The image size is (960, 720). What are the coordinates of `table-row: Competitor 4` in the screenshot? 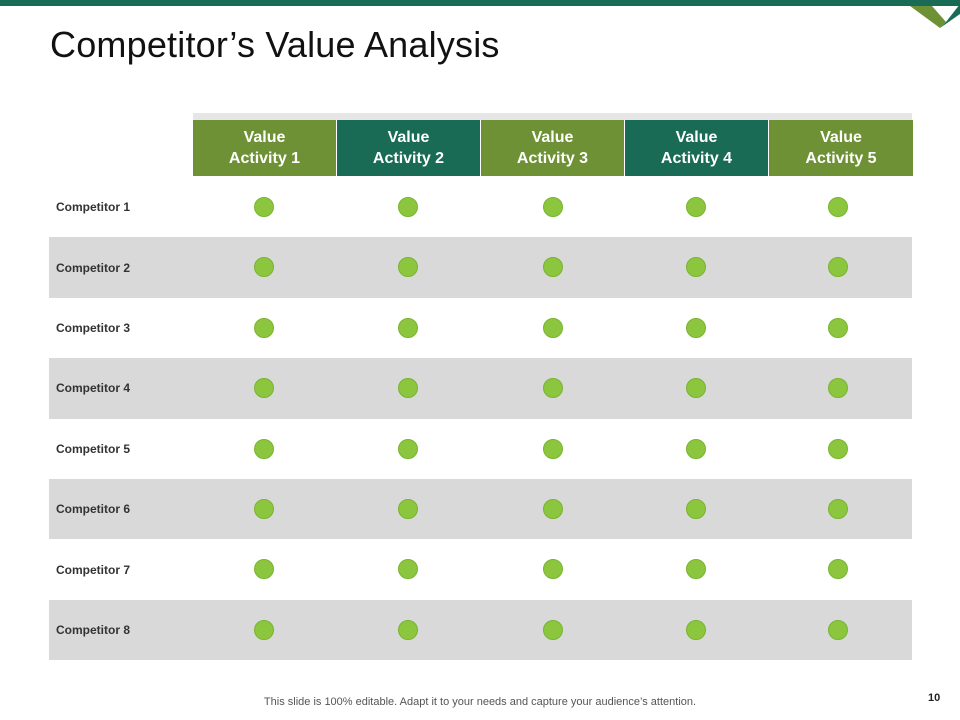 It's located at (480, 388).